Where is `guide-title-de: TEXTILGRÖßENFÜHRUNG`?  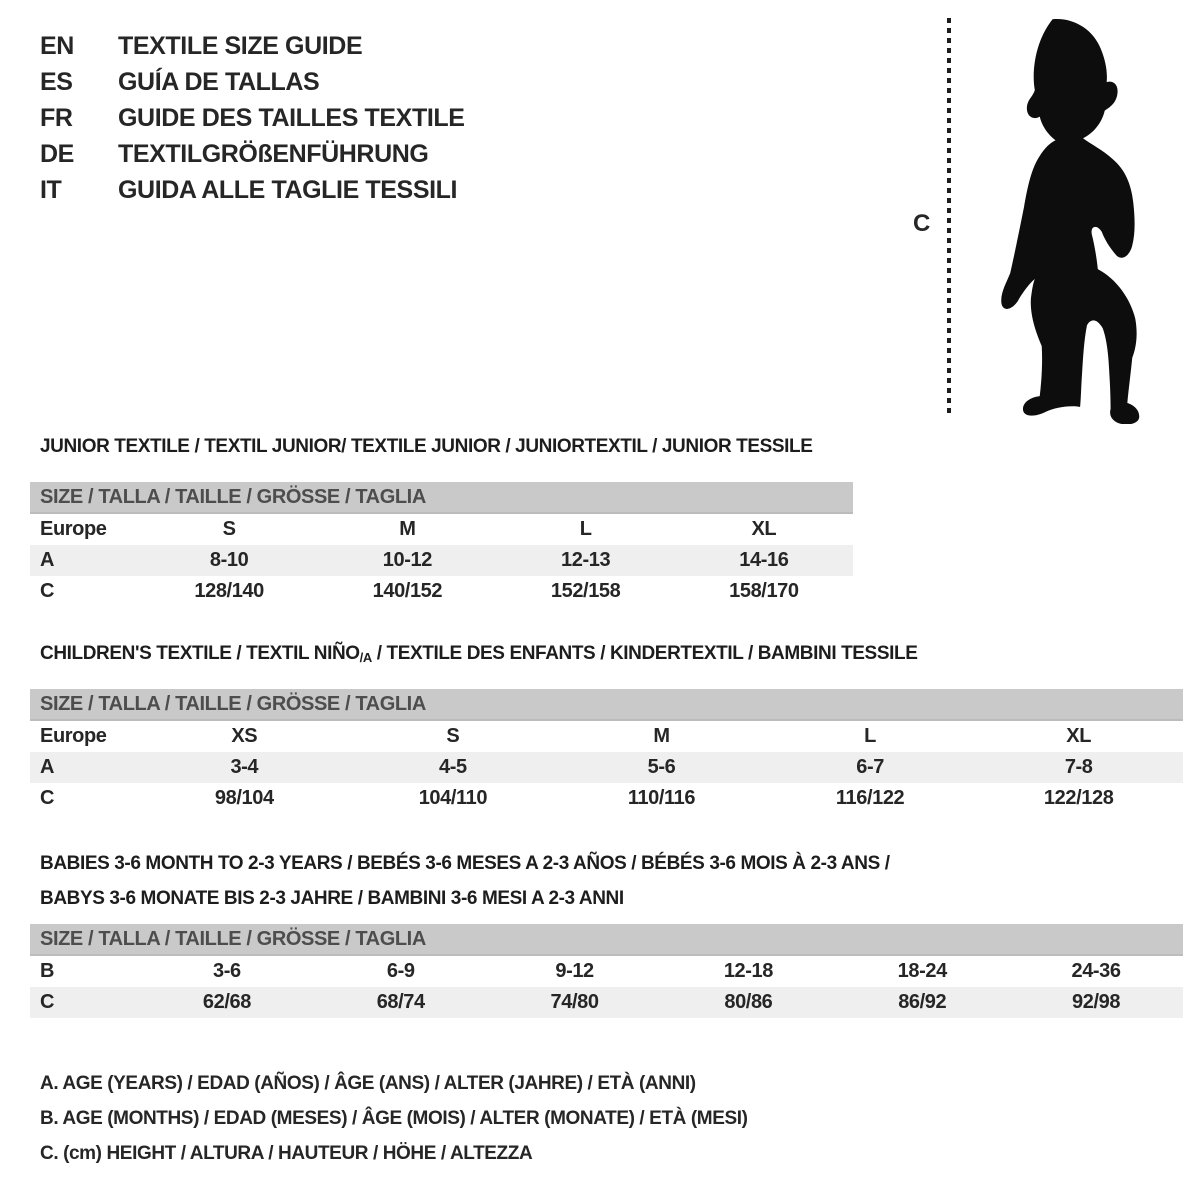
guide-title-de: TEXTILGRÖßENFÜHRUNG is located at coordinates (273, 153).